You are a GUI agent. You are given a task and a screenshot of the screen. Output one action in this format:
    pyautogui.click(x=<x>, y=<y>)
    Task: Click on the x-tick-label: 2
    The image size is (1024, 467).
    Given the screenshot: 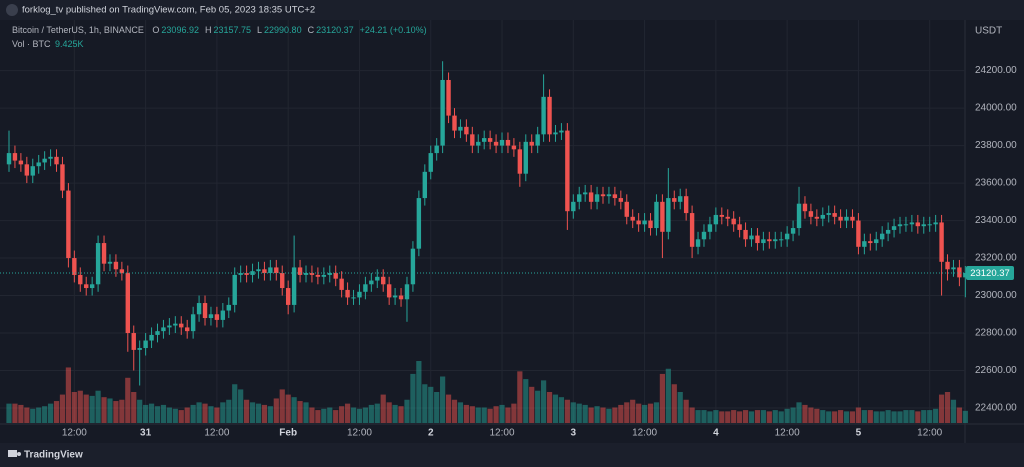 What is the action you would take?
    pyautogui.click(x=431, y=433)
    